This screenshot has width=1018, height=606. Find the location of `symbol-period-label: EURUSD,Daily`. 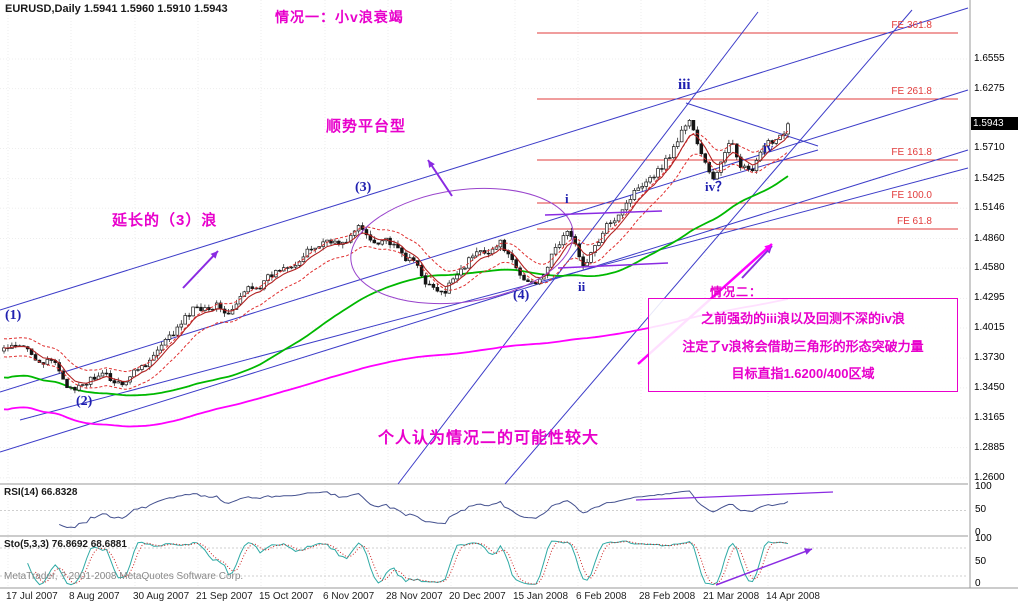

symbol-period-label: EURUSD,Daily is located at coordinates (43, 9).